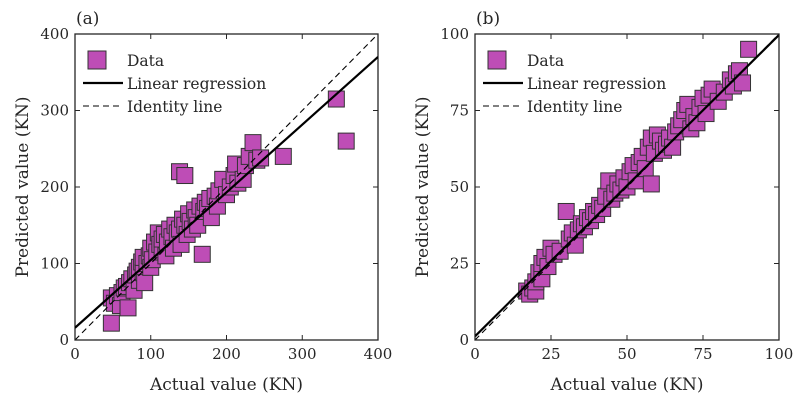  I want to click on x-tick-label: 75, so click(702, 354).